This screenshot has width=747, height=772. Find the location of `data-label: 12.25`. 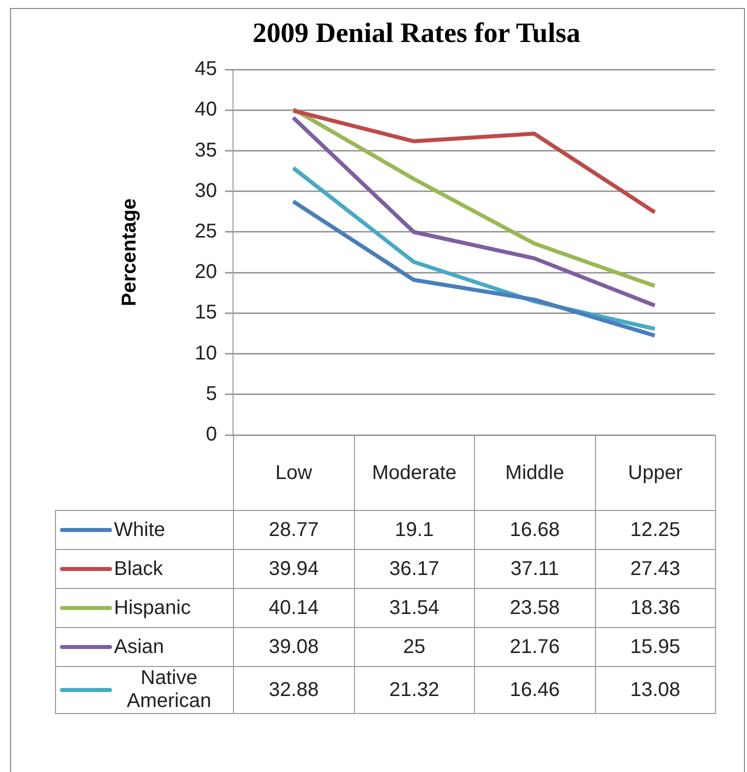

data-label: 12.25 is located at coordinates (655, 530).